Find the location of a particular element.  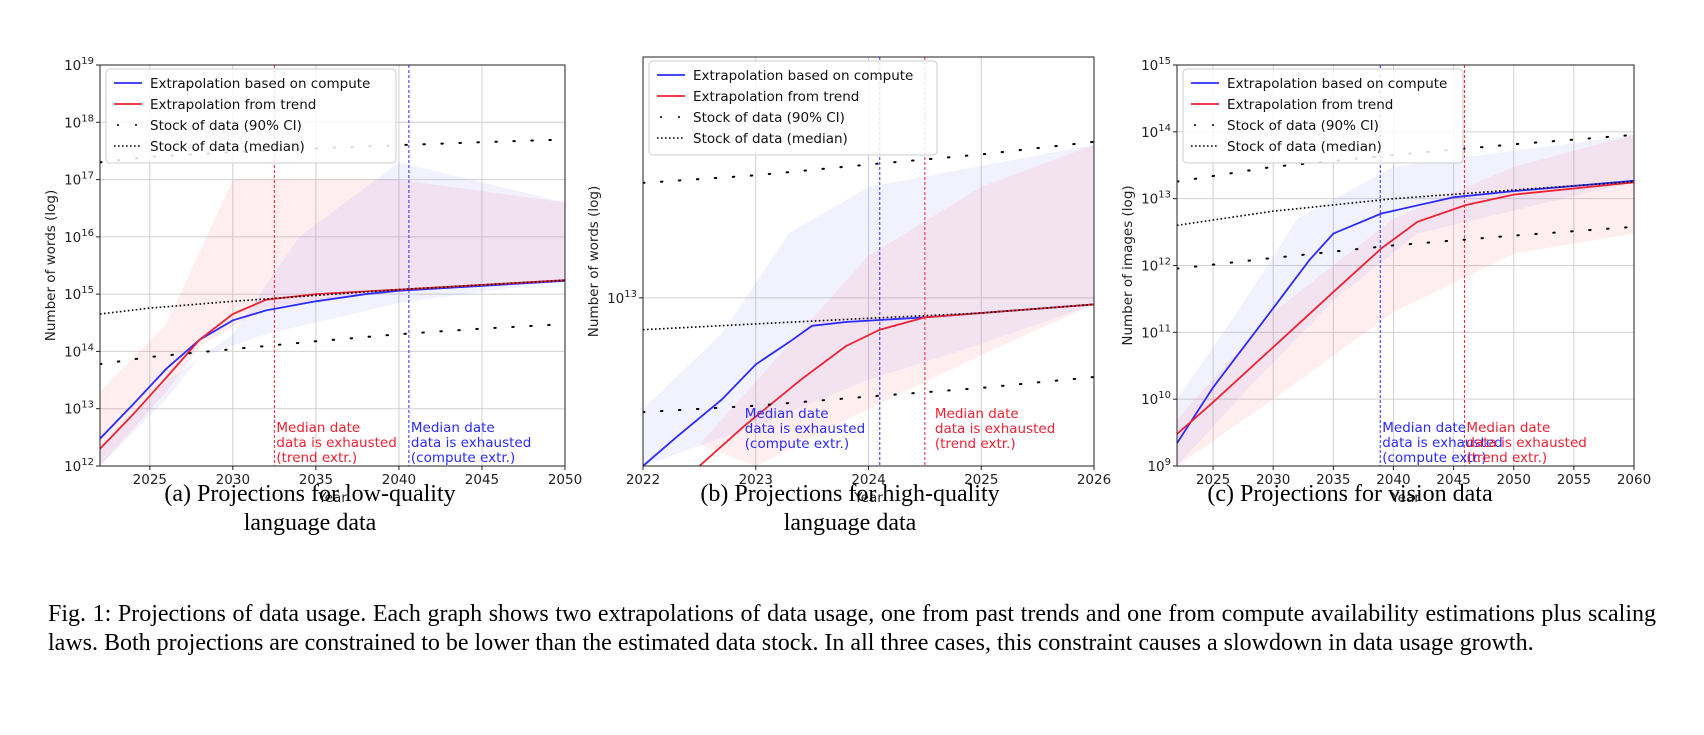

y-tick-label: 1010 is located at coordinates (1156, 399).